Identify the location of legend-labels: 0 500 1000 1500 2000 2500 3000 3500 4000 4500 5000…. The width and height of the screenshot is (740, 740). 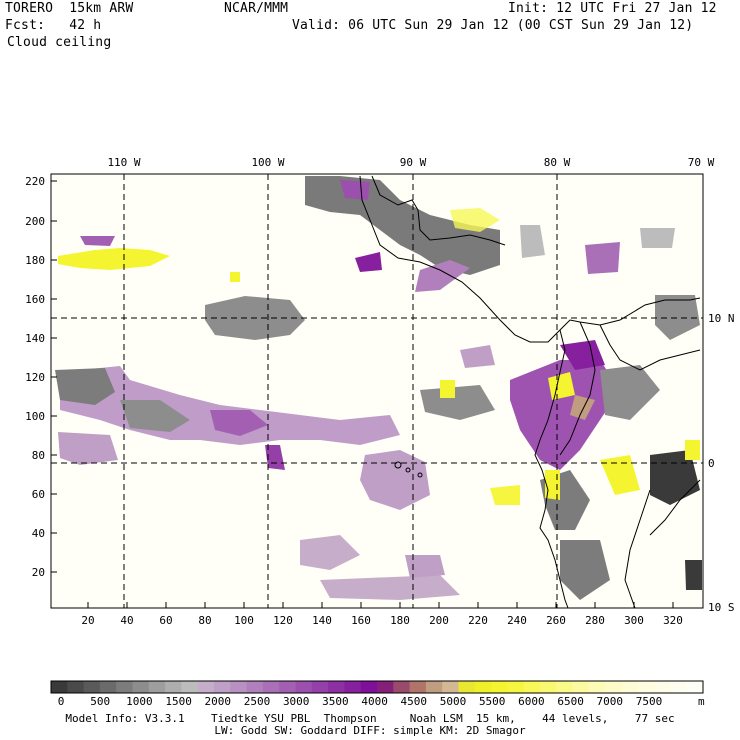
(360, 701).